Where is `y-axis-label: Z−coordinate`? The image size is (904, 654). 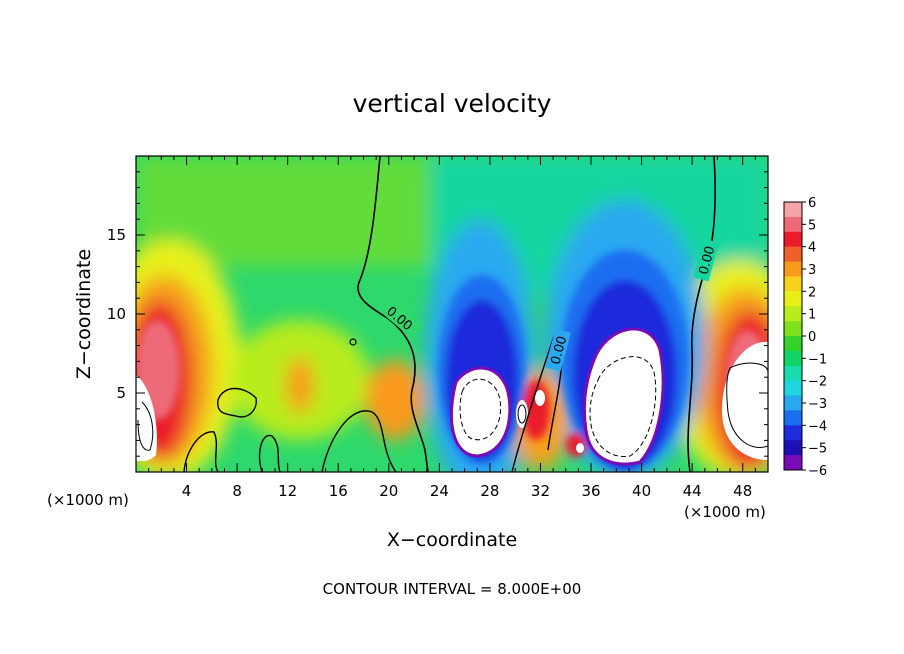
y-axis-label: Z−coordinate is located at coordinates (84, 314).